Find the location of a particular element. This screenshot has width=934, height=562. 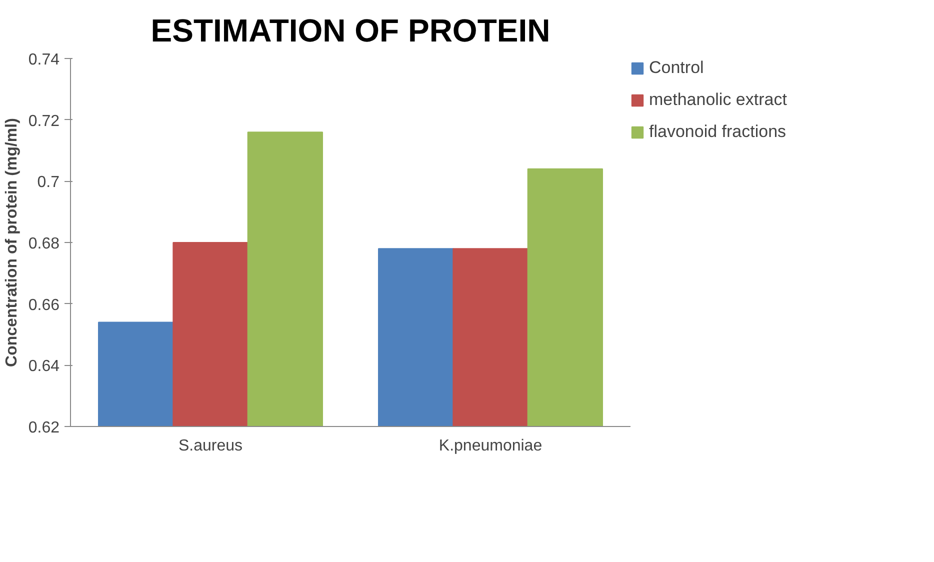

x-tick-label: K.pneumoniae is located at coordinates (490, 446).